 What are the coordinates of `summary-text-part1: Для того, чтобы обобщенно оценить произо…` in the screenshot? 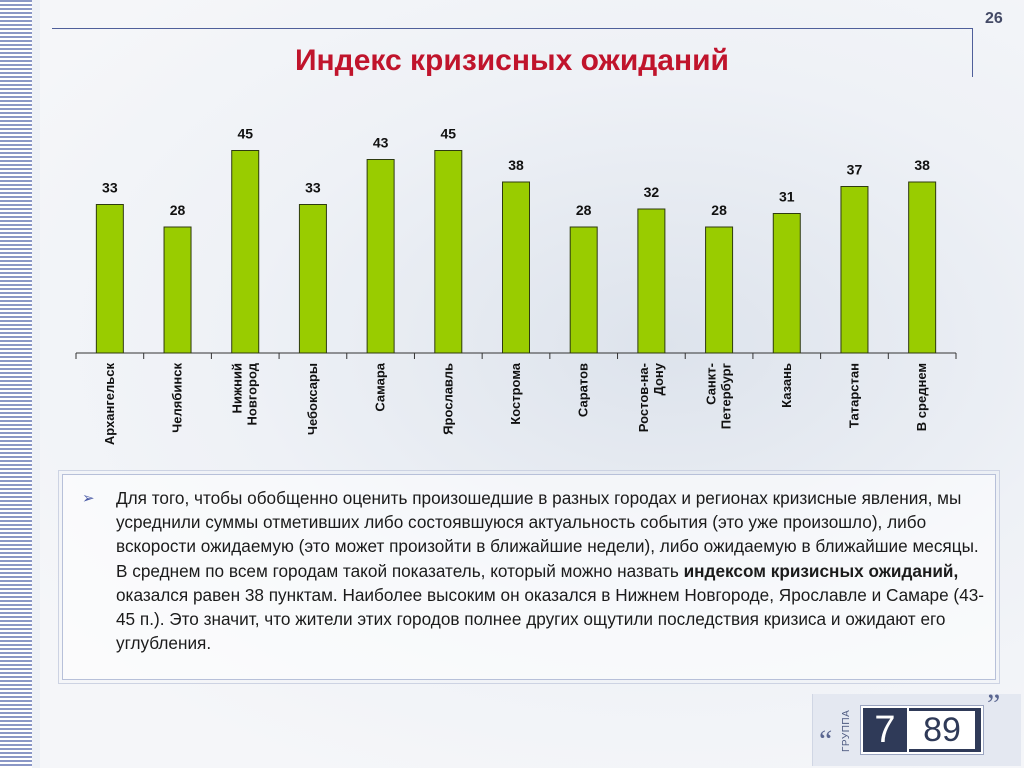 It's located at (547, 534).